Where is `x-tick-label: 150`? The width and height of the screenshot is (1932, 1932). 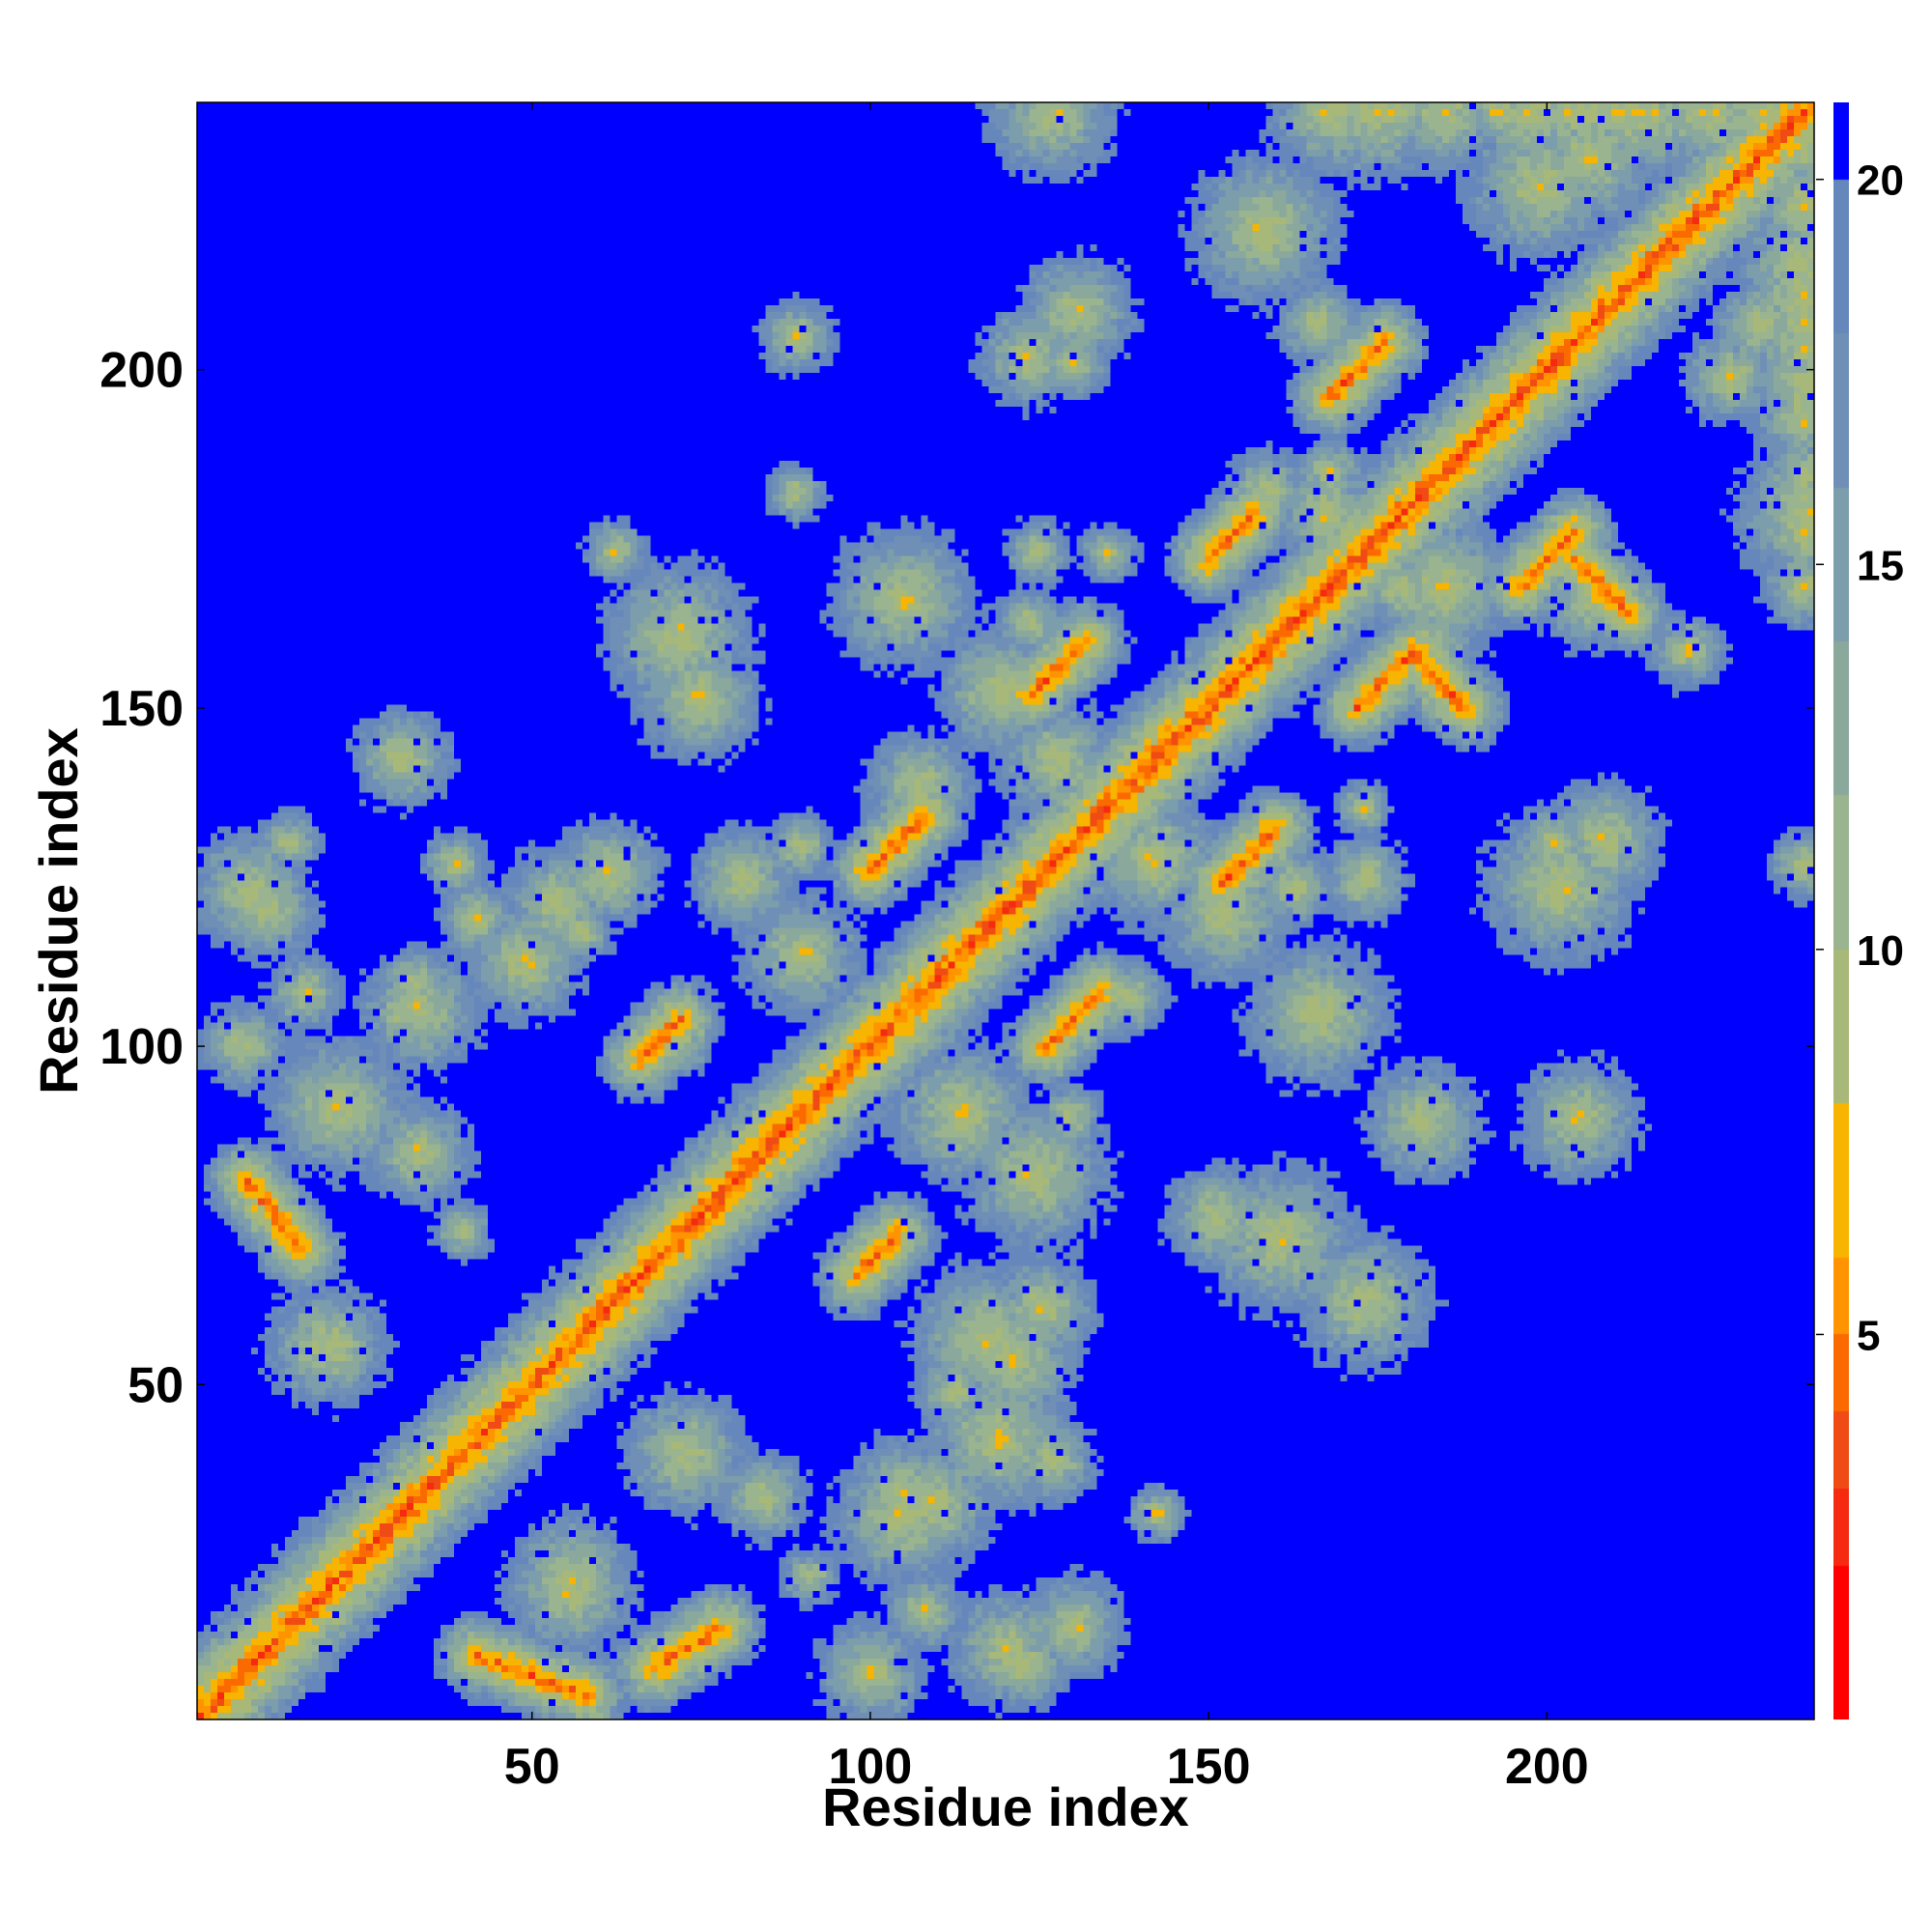 x-tick-label: 150 is located at coordinates (1209, 1767).